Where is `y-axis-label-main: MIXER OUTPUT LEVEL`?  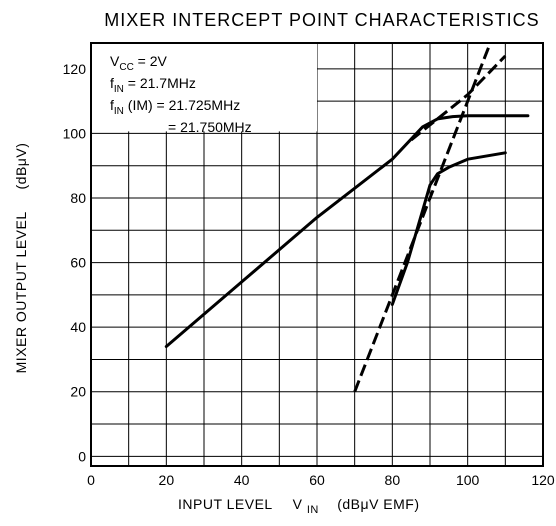
y-axis-label-main: MIXER OUTPUT LEVEL is located at coordinates (21, 293).